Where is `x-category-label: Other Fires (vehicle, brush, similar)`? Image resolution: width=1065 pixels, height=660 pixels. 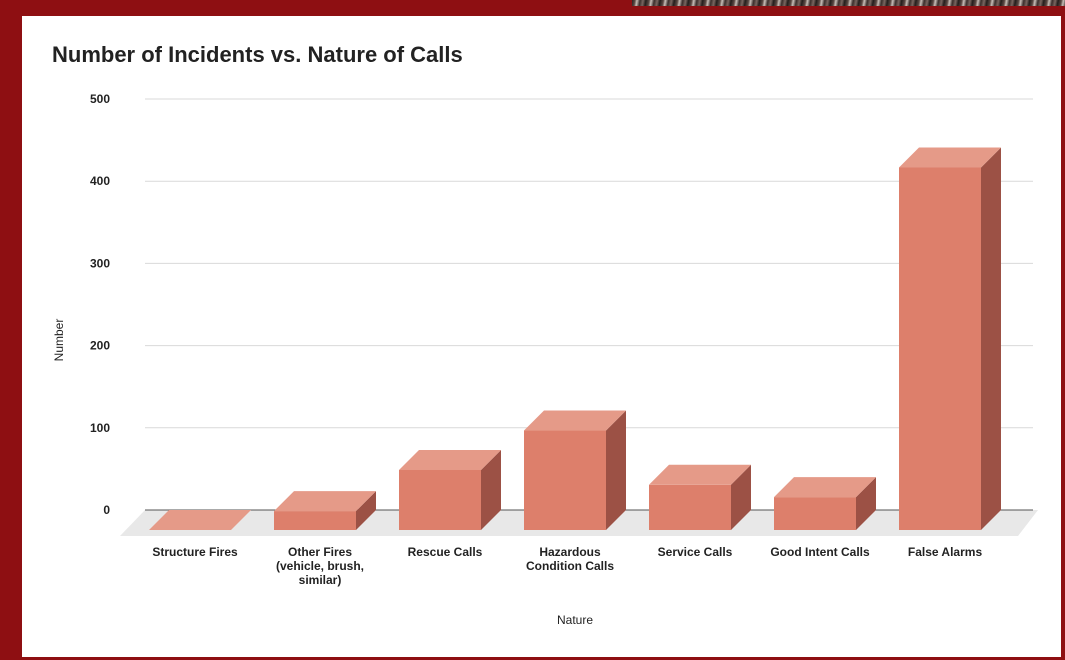 x-category-label: Other Fires (vehicle, brush, similar) is located at coordinates (320, 566).